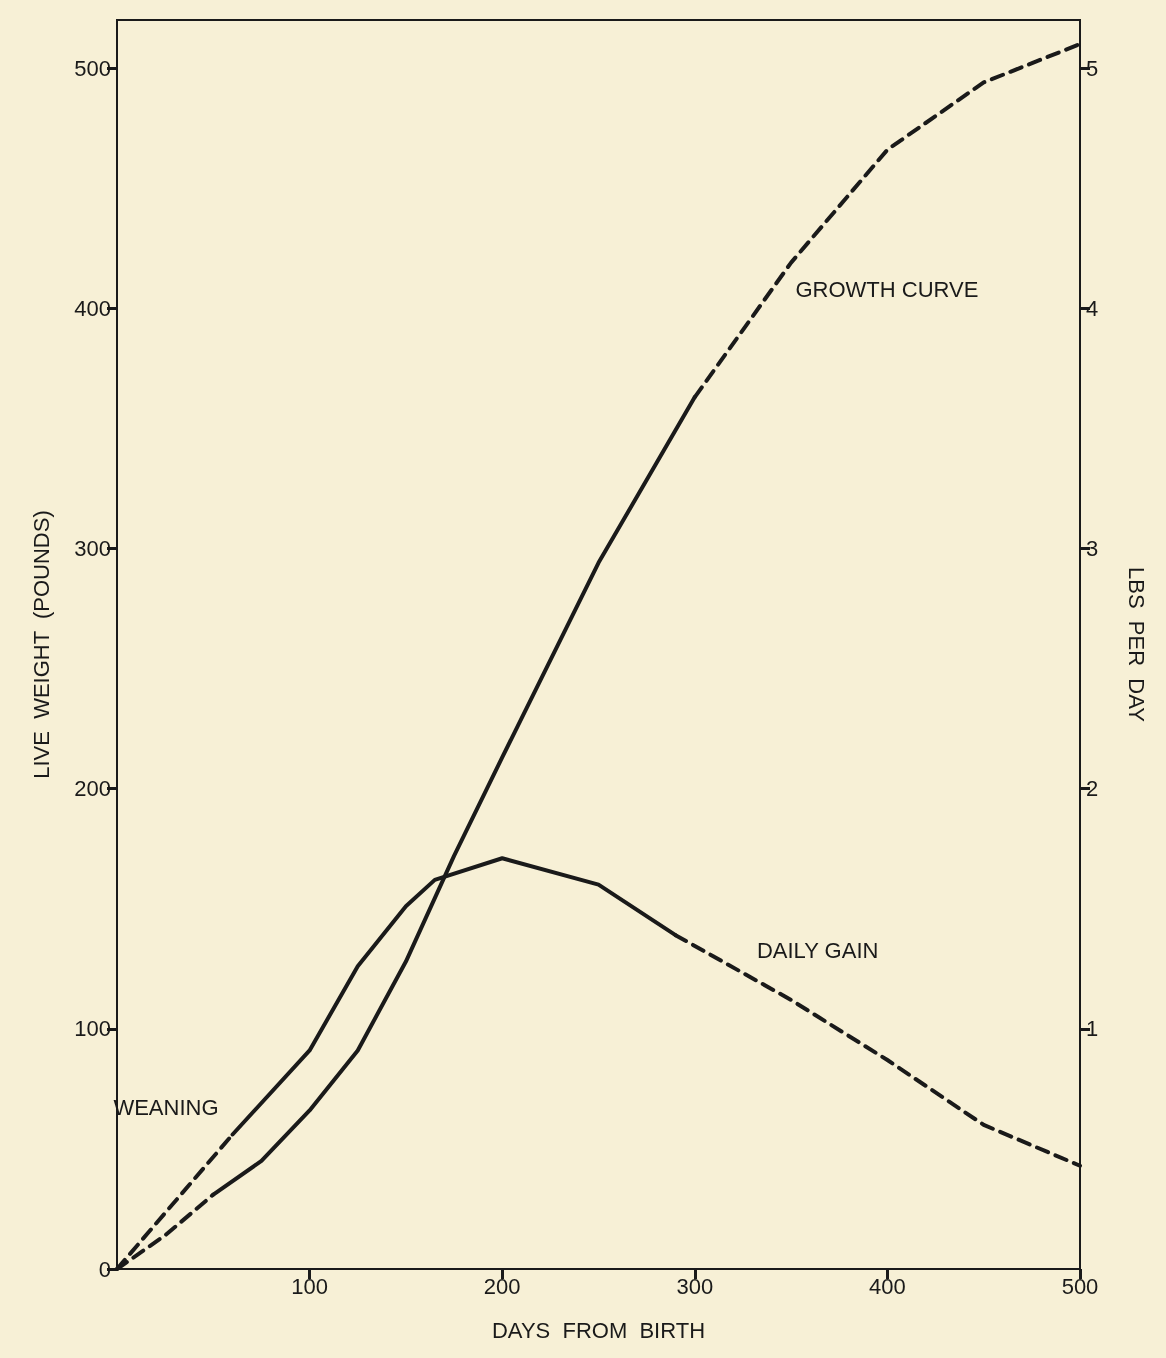  Describe the element at coordinates (1136, 645) in the screenshot. I see `y2-axis-title: LBS PER DAY` at that location.